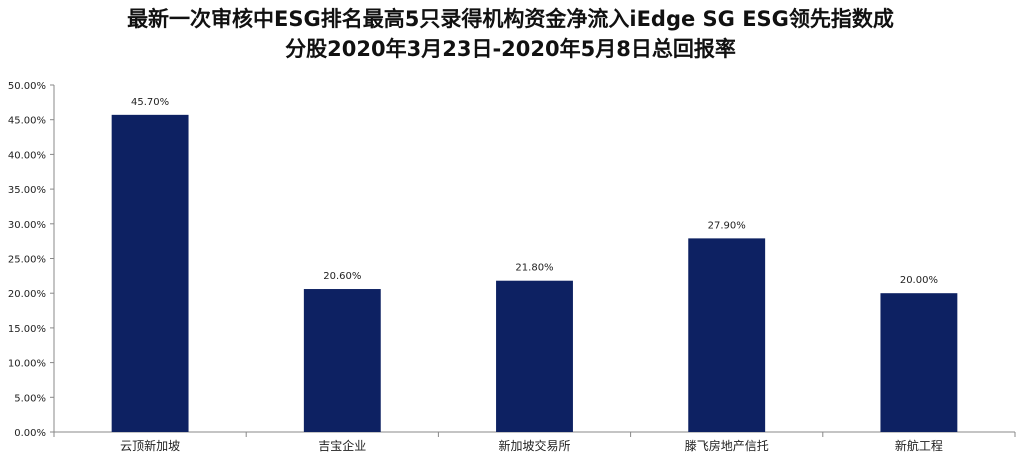  I want to click on data-label: 21.80%, so click(534, 268).